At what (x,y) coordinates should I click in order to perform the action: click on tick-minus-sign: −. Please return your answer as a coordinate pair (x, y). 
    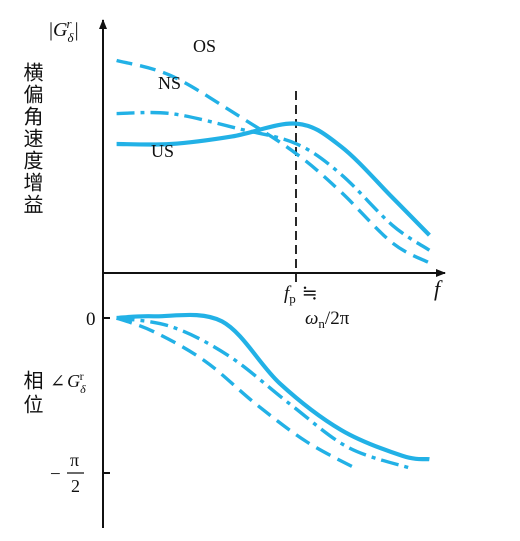
    Looking at the image, I should click on (55, 474).